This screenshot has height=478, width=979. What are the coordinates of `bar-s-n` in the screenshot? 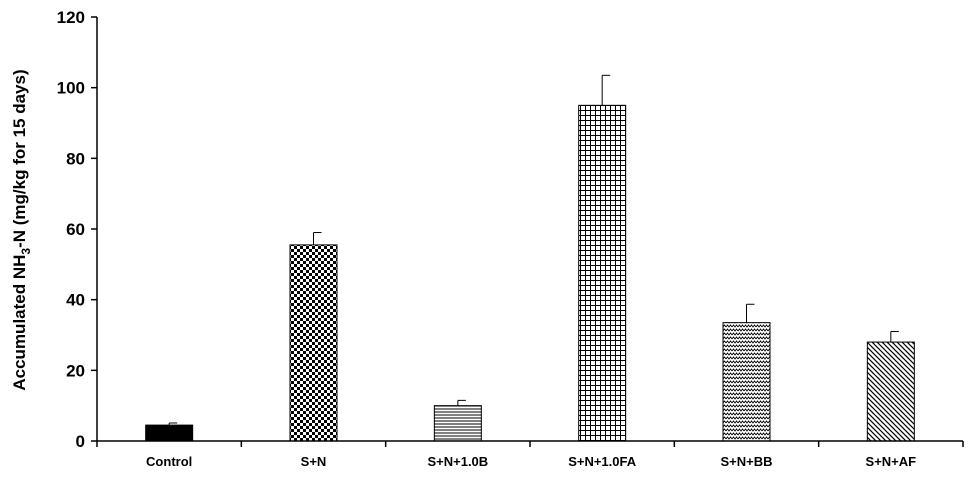 It's located at (313, 343).